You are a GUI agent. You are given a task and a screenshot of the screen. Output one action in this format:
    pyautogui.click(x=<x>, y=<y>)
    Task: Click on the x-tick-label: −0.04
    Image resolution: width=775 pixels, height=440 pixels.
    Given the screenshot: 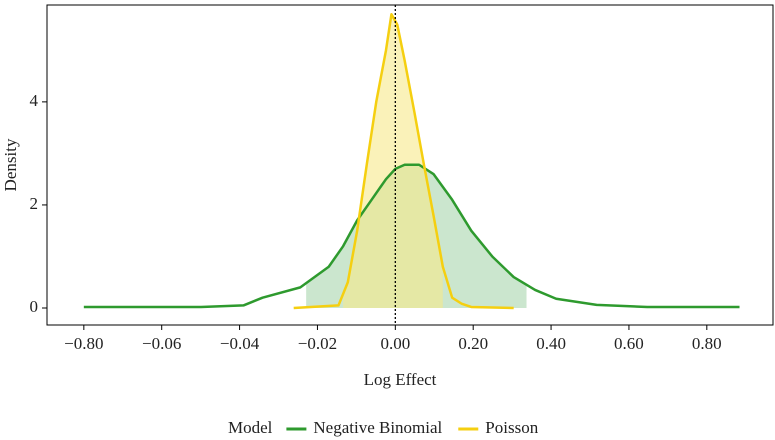 What is the action you would take?
    pyautogui.click(x=240, y=343)
    